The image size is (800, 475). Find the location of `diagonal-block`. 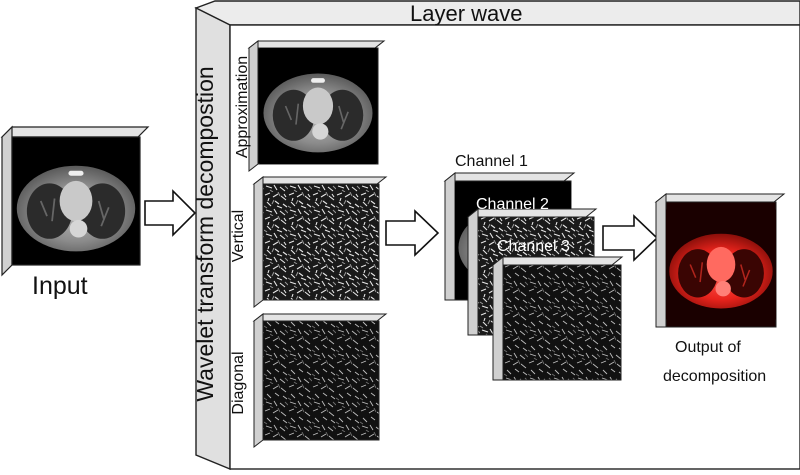

diagonal-block is located at coordinates (320, 380).